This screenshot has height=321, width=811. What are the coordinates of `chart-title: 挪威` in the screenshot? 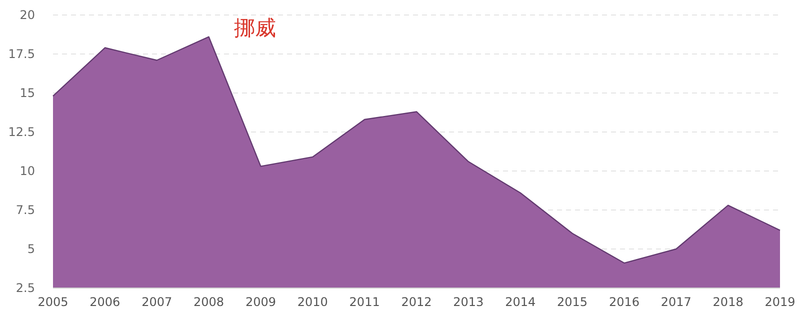 It's located at (255, 28).